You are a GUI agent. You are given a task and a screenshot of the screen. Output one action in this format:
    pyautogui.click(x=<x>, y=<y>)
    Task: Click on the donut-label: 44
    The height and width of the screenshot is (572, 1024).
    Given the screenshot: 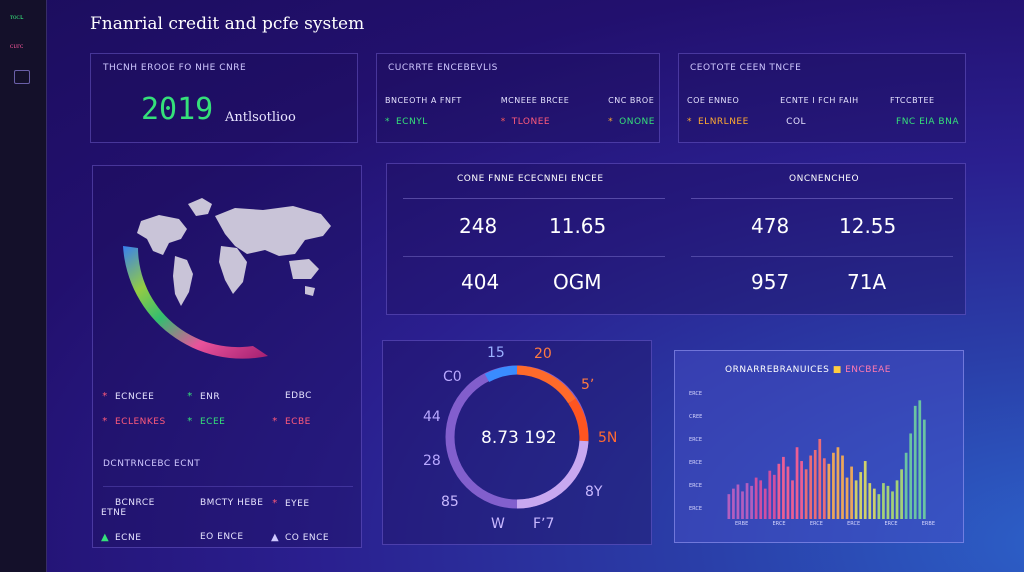 What is the action you would take?
    pyautogui.click(x=432, y=417)
    